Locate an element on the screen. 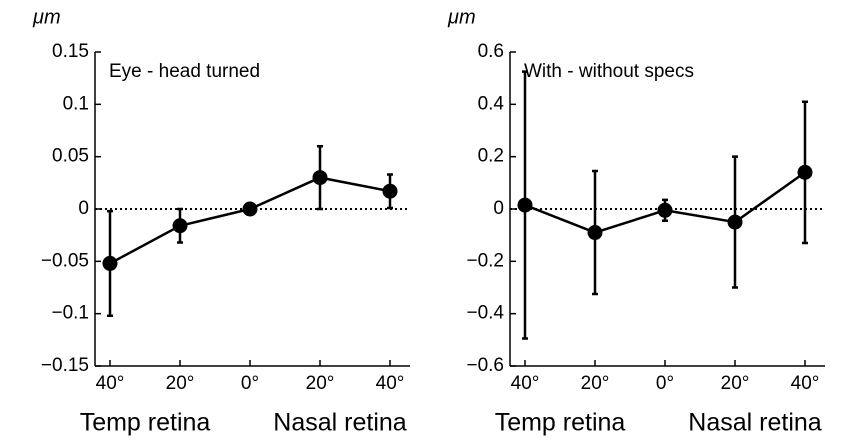 Image resolution: width=849 pixels, height=442 pixels. y-tick-label: −0.6 is located at coordinates (485, 365).